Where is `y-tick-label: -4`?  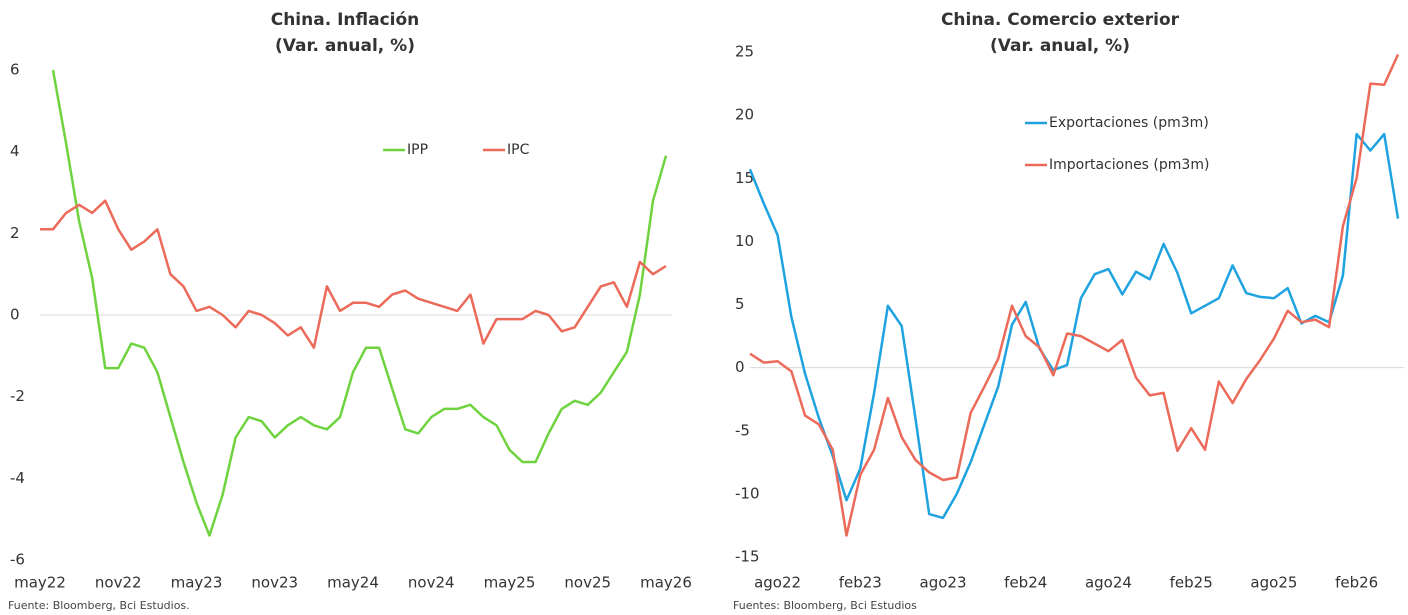
y-tick-label: -4 is located at coordinates (17, 478).